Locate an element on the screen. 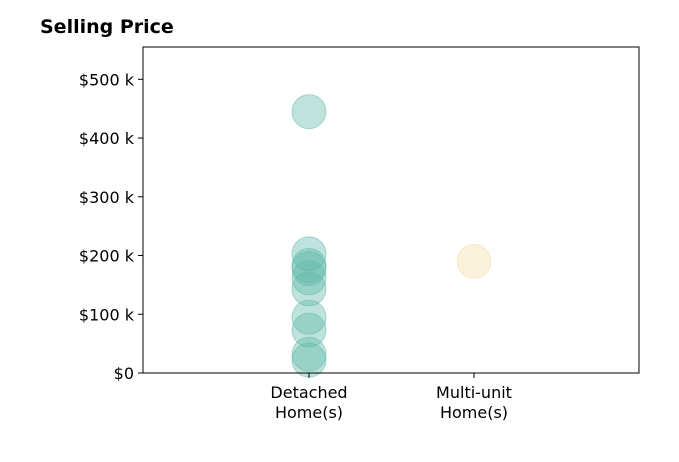 The image size is (679, 462). y-tick-label: $200 k is located at coordinates (107, 256).